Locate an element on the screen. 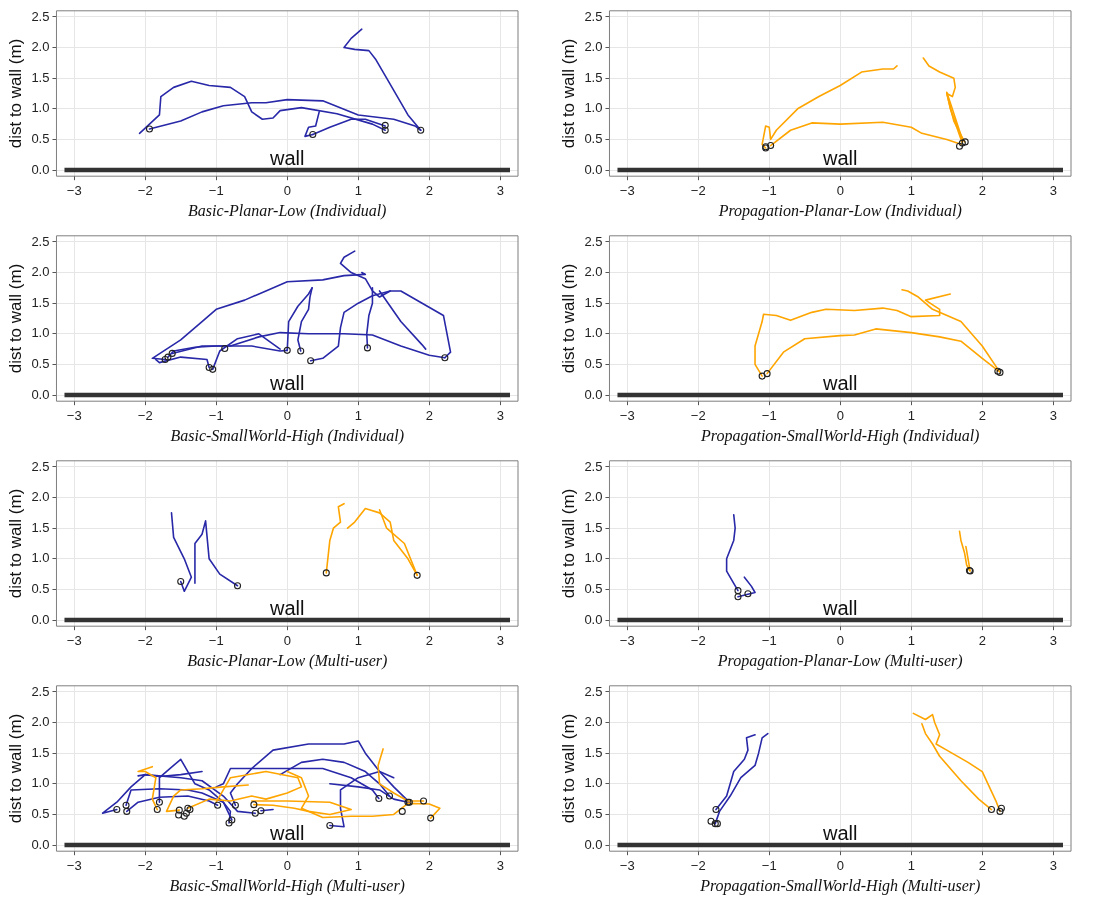 The image size is (1106, 903). x-axis-title: Basic-Planar-Low (Multi-user) is located at coordinates (287, 660).